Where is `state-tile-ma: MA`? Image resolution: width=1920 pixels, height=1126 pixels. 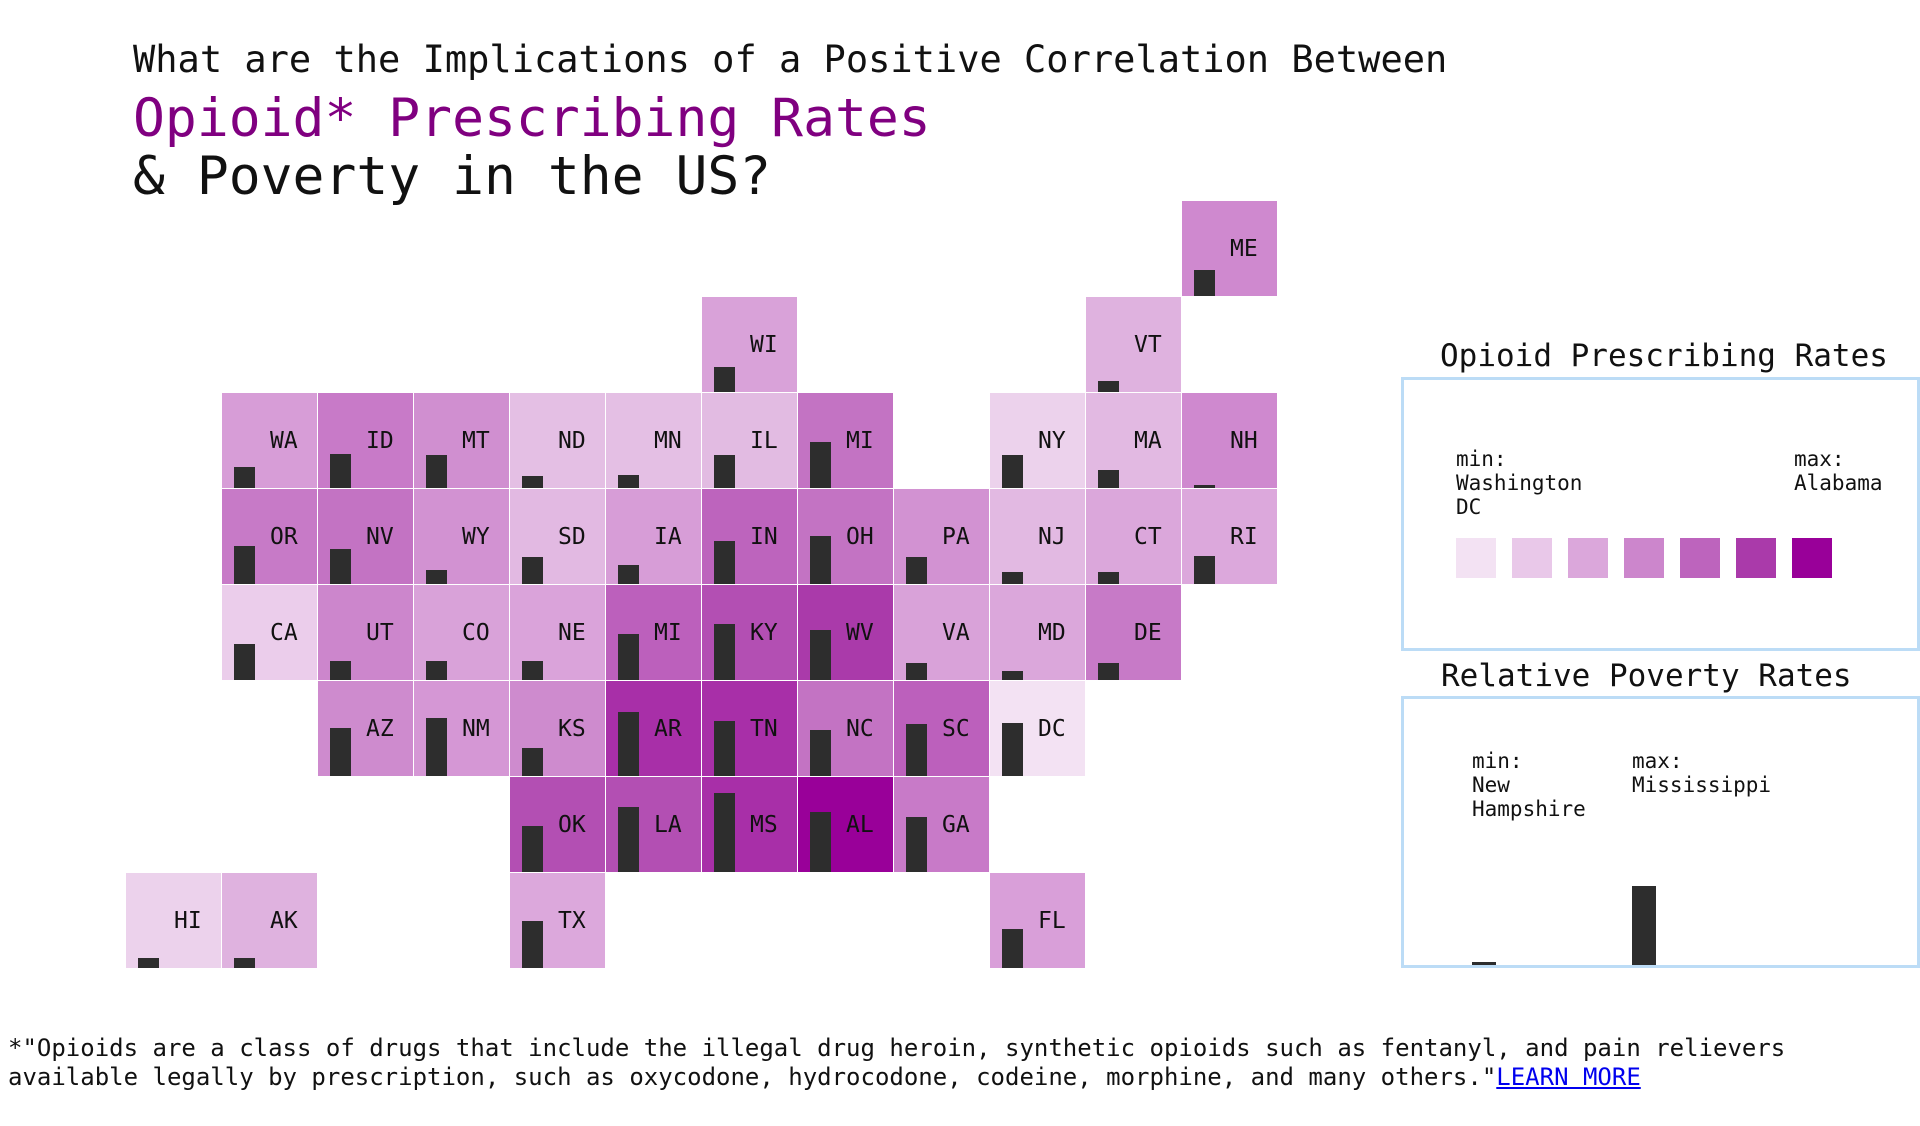
state-tile-ma: MA is located at coordinates (1133, 440).